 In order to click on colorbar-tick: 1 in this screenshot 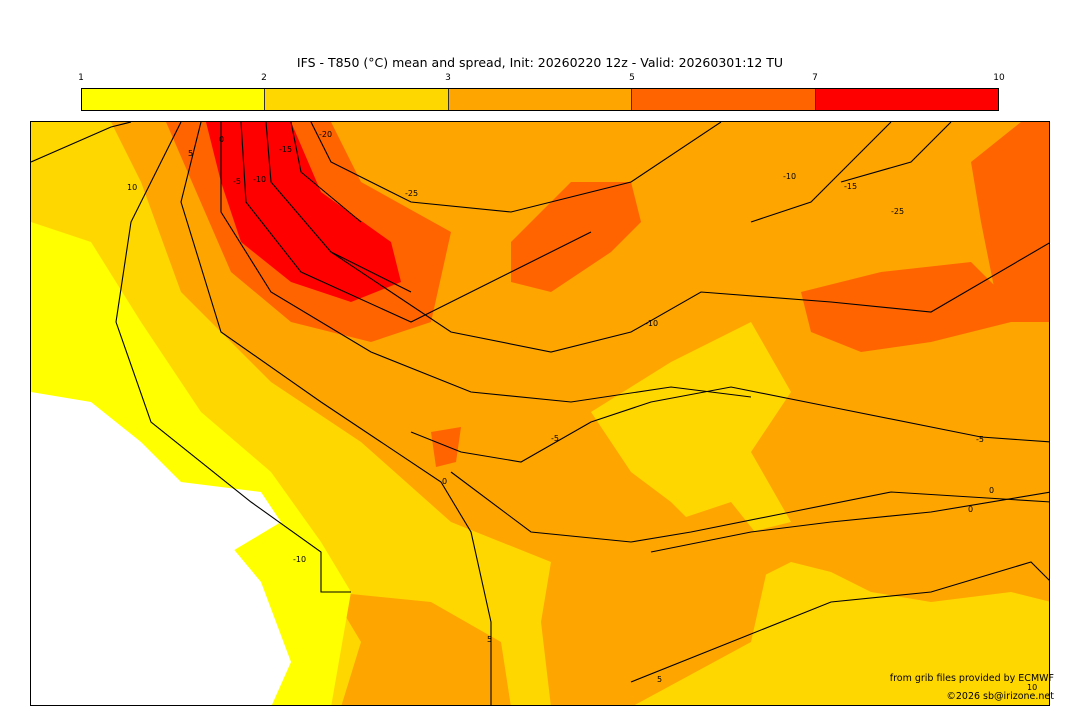, I will do `click(81, 78)`.